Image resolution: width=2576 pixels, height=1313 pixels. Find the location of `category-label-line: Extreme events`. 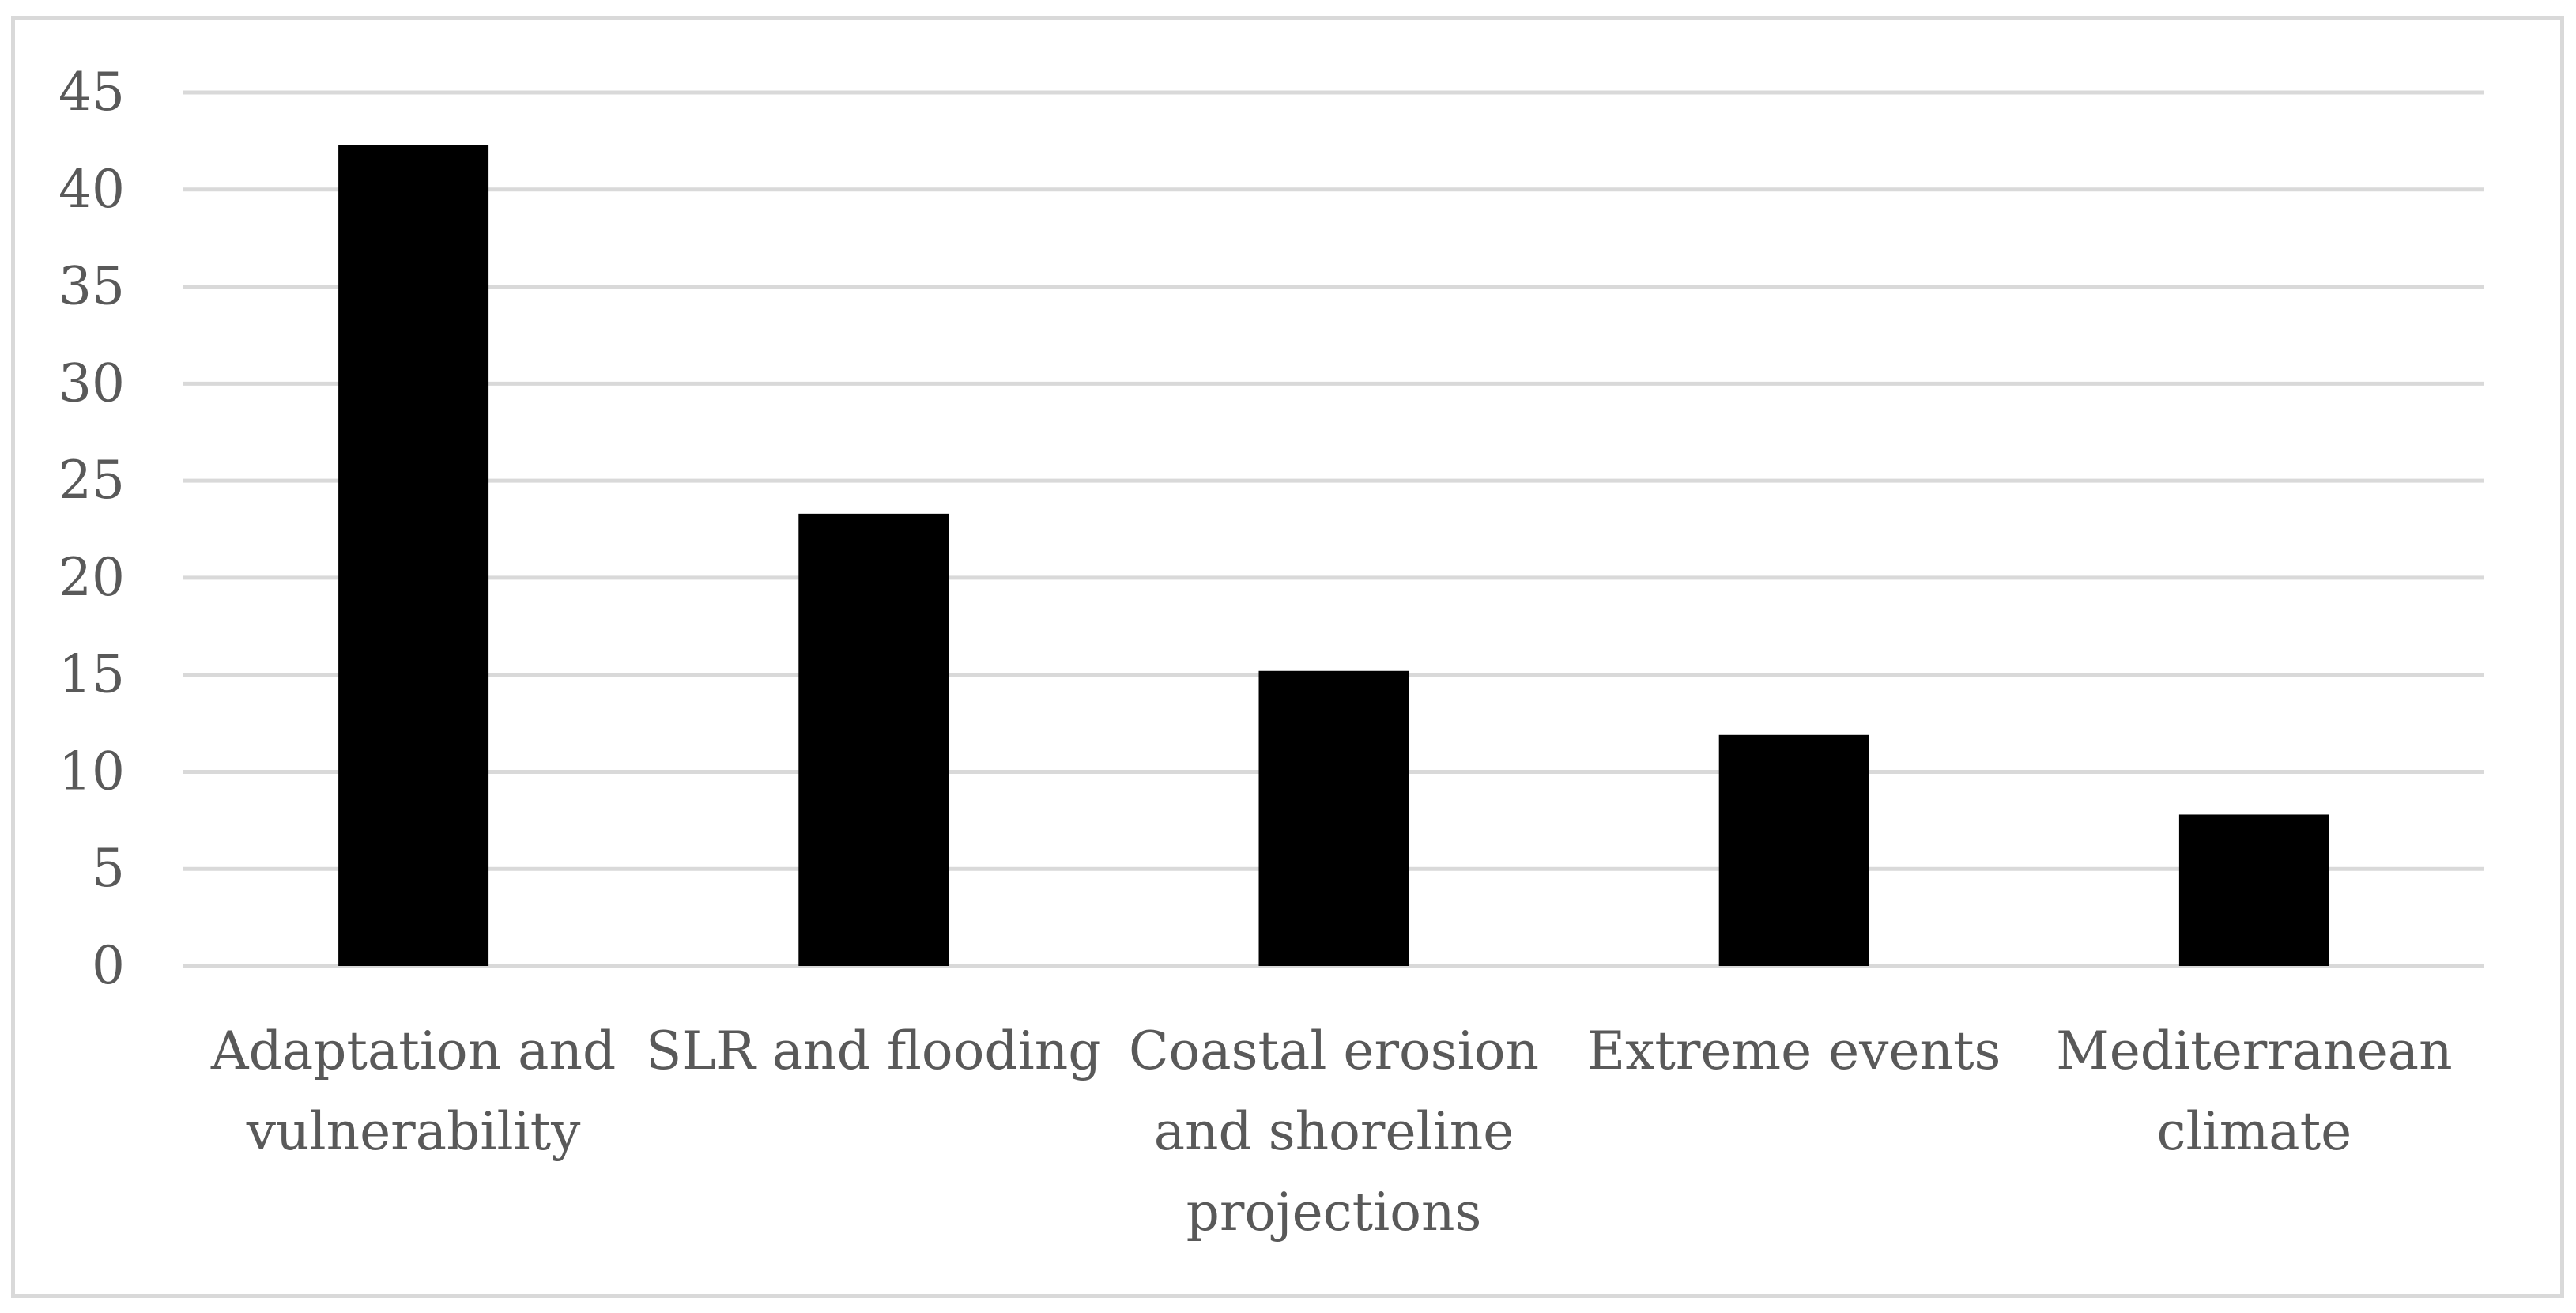

category-label-line: Extreme events is located at coordinates (1794, 1051).